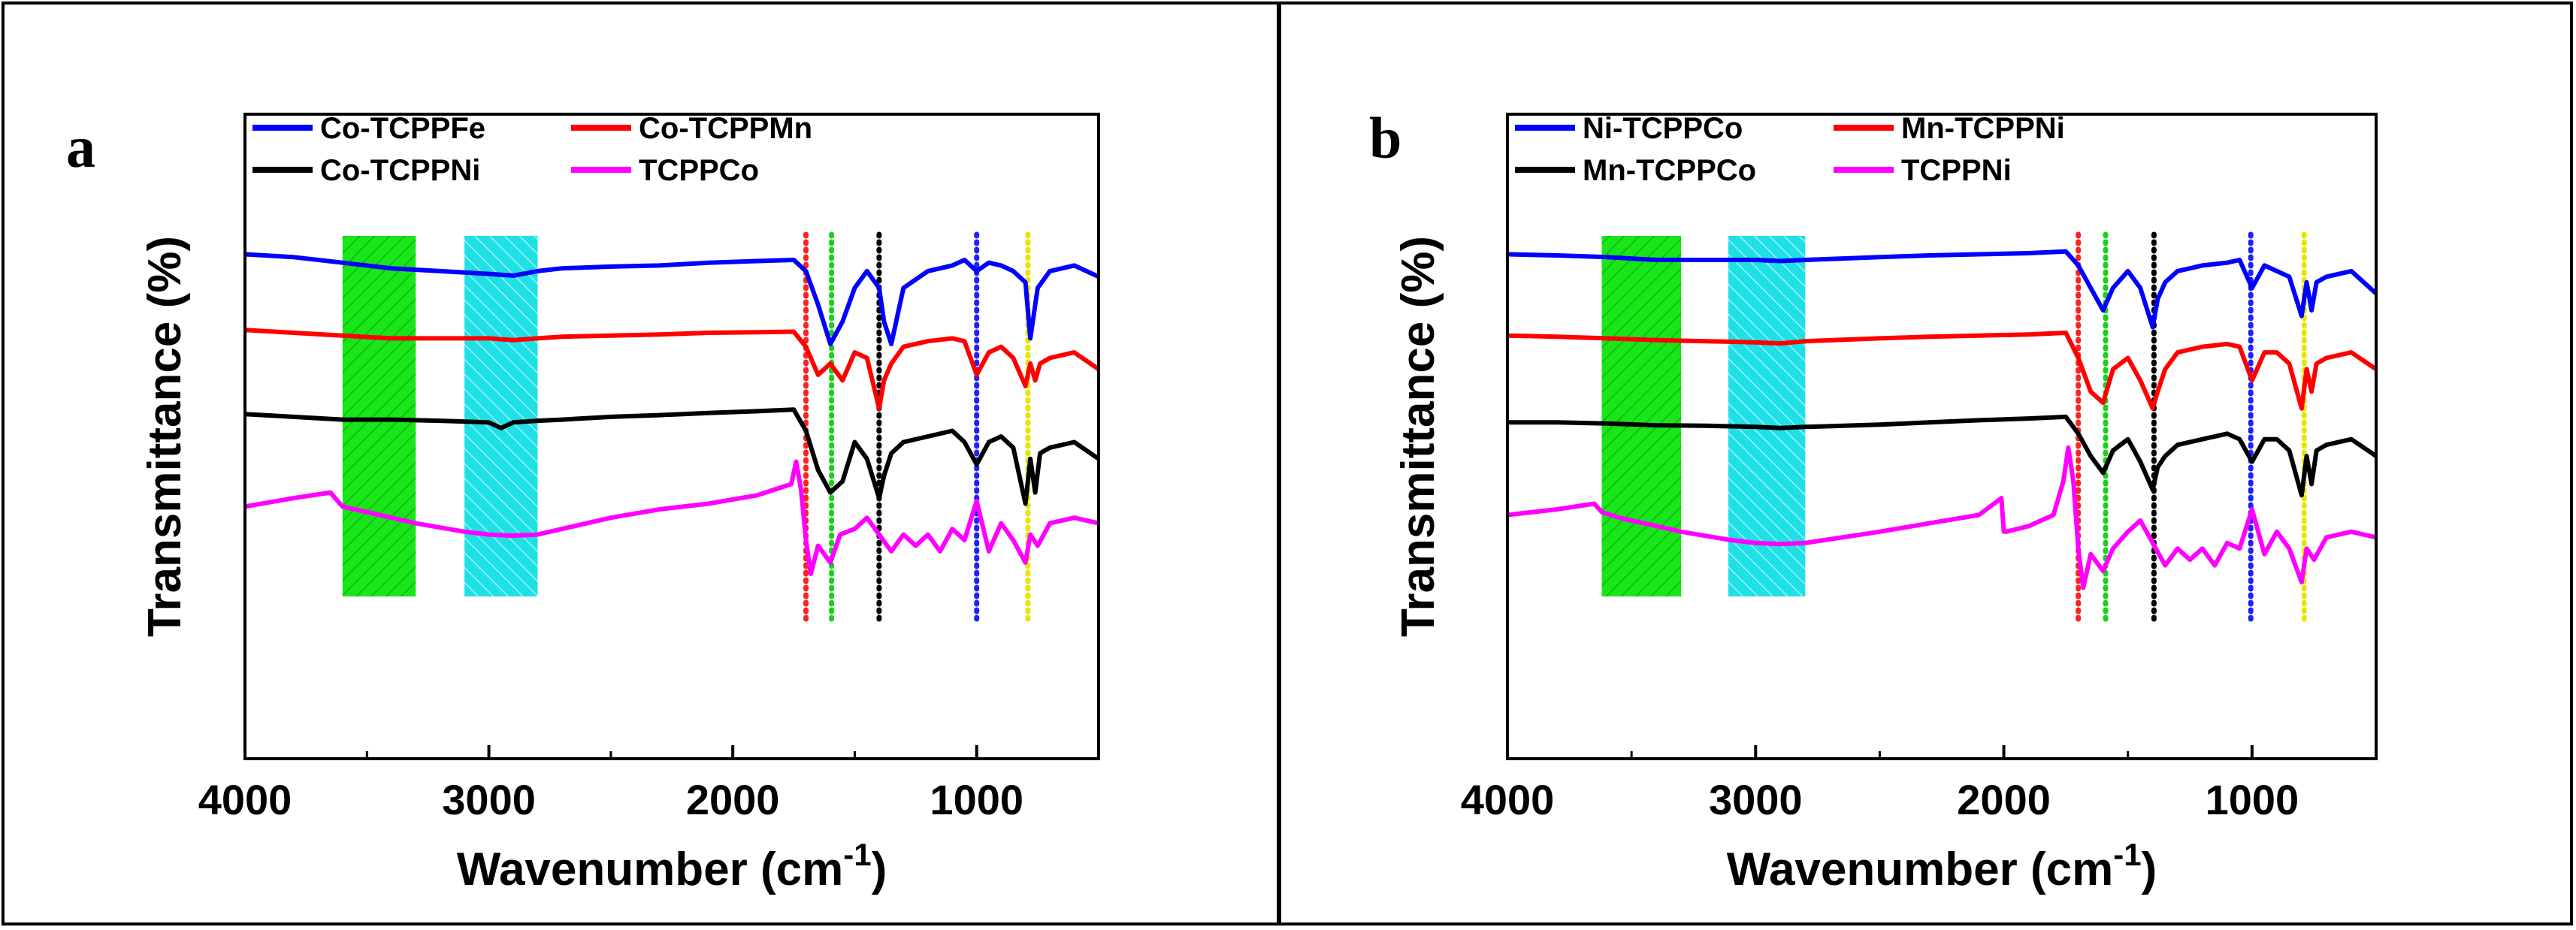  I want to click on panel-b-xtick-label-3000: 3000, so click(1756, 799).